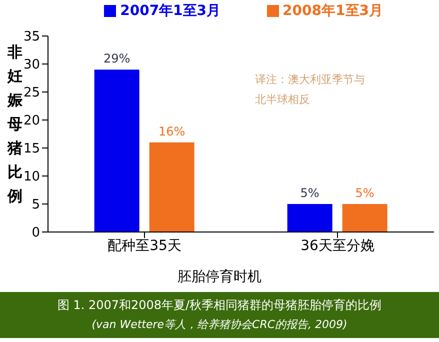 This screenshot has height=342, width=439. What do you see at coordinates (31, 37) in the screenshot?
I see `y-tick-label: 35` at bounding box center [31, 37].